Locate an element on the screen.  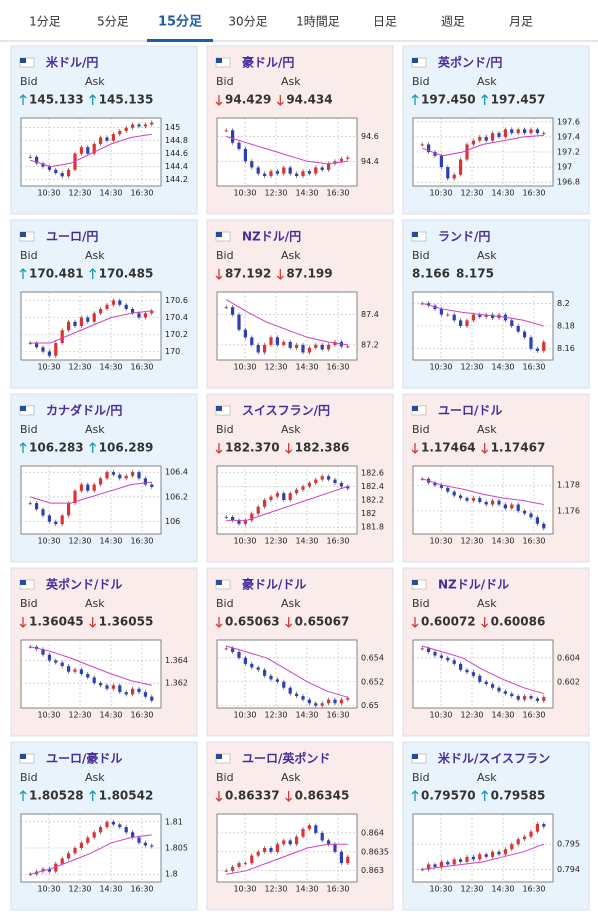
tab: 30分足 is located at coordinates (247, 22).